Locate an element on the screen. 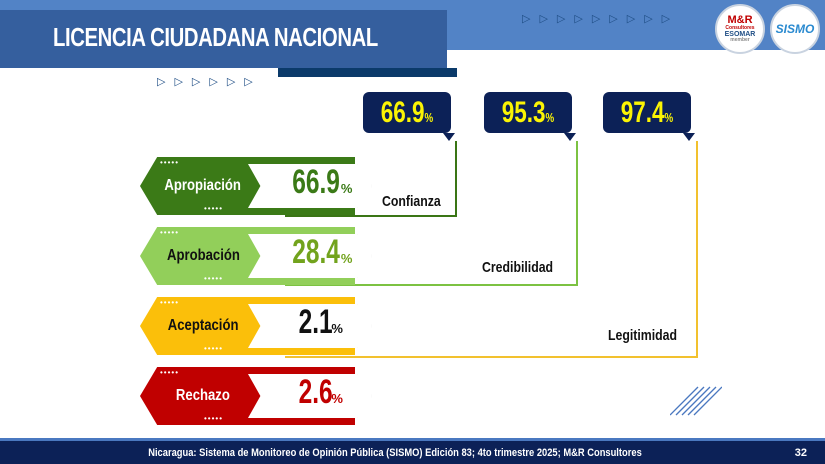 The width and height of the screenshot is (825, 464). indicator-row: ••••• ••••• Aprobación 28.4% is located at coordinates (256, 256).